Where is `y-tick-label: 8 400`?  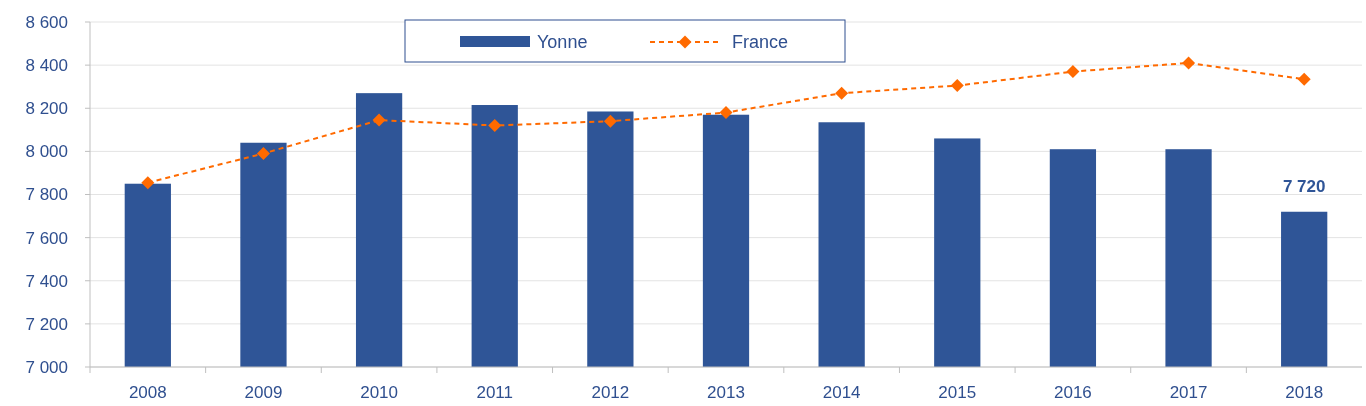
y-tick-label: 8 400 is located at coordinates (46, 66).